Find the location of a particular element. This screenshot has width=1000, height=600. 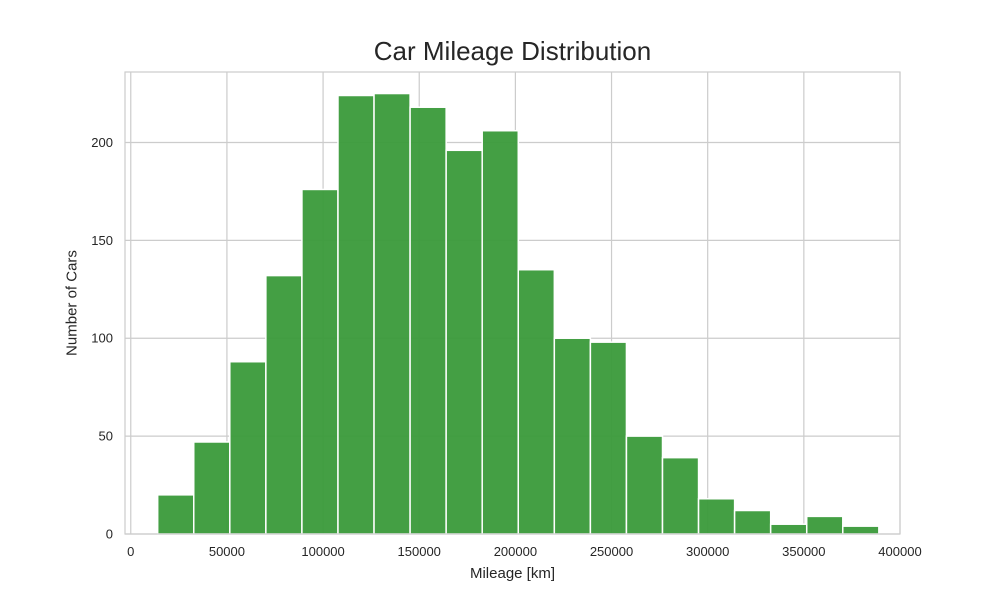

x-tick-label: 250000 is located at coordinates (611, 551).